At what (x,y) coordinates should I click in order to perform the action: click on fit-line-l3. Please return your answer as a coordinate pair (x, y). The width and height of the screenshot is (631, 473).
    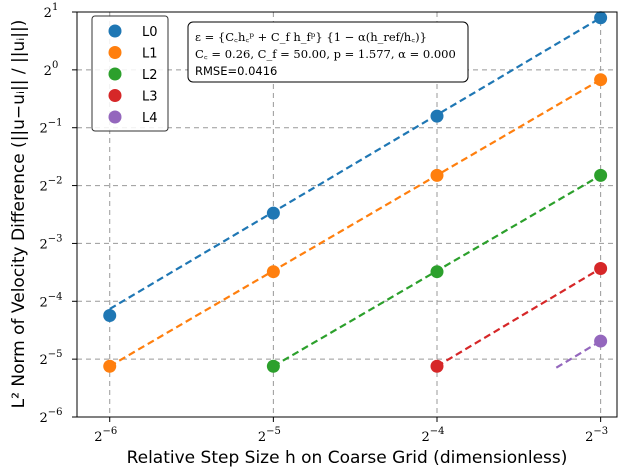
    Looking at the image, I should click on (519, 317).